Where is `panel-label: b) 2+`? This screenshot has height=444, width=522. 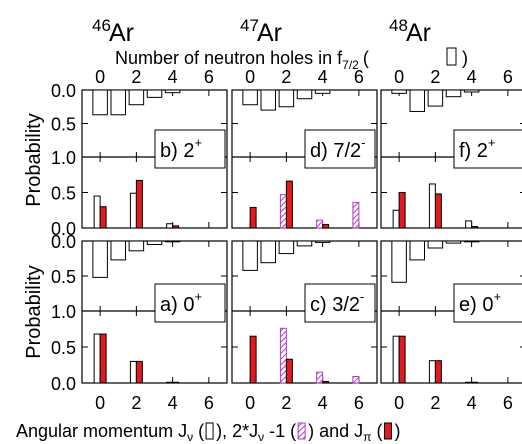
panel-label: b) 2+ is located at coordinates (181, 148).